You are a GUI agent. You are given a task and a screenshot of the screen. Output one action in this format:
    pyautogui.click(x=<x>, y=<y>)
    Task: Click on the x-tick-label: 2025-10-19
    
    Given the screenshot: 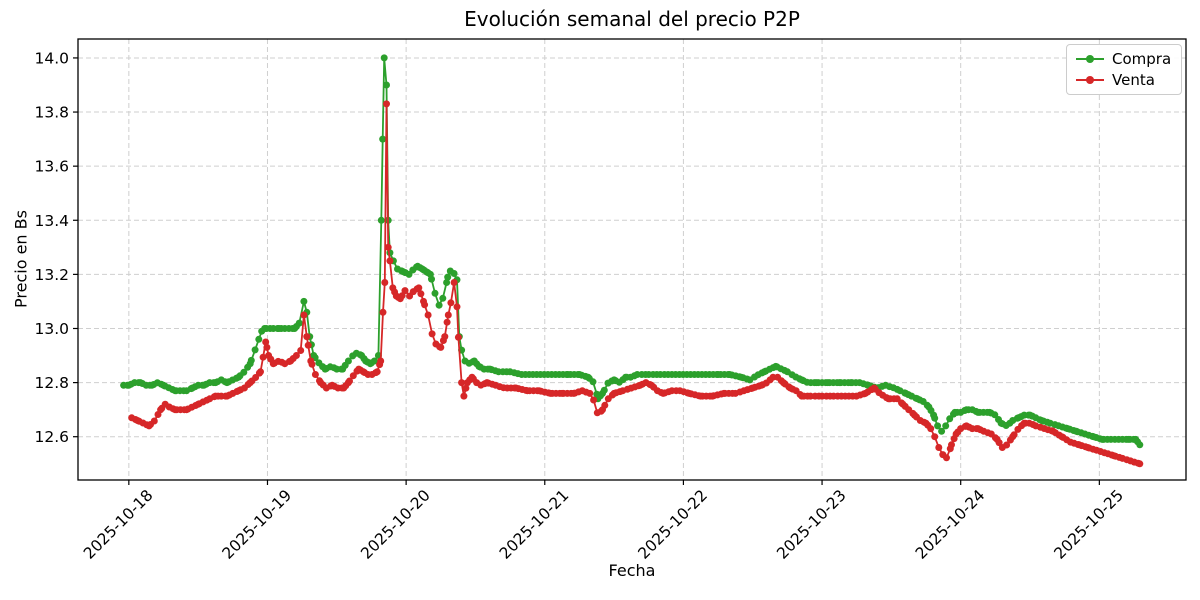 What is the action you would take?
    pyautogui.click(x=257, y=524)
    